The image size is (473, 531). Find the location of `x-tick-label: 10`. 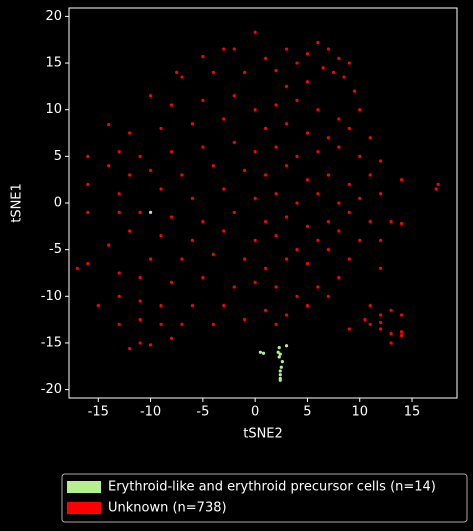

x-tick-label: 10 is located at coordinates (359, 412).